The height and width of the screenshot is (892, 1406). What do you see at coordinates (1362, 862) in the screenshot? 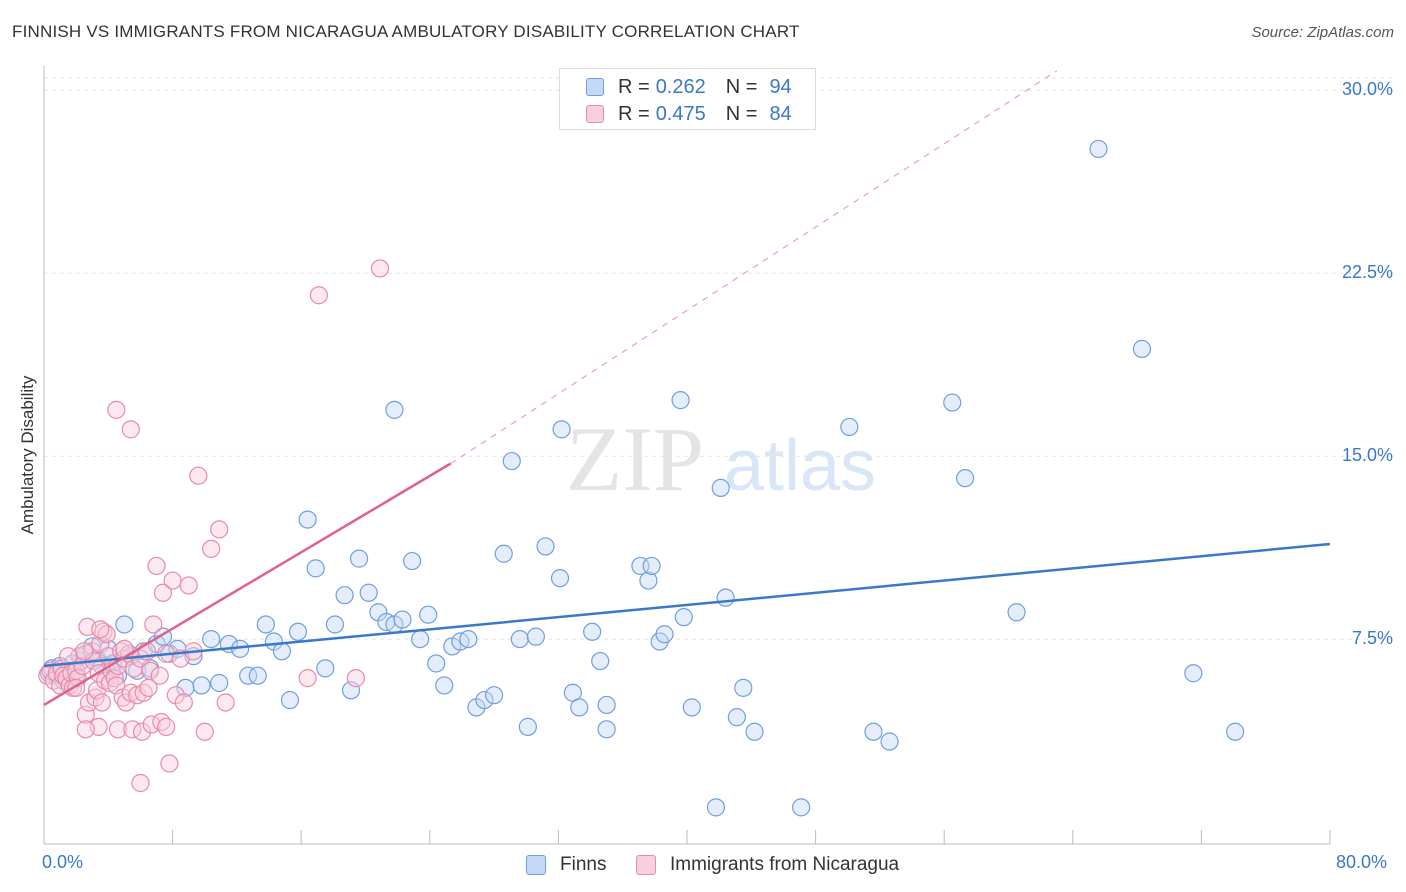
I see `x-tick-max: 80.0%` at bounding box center [1362, 862].